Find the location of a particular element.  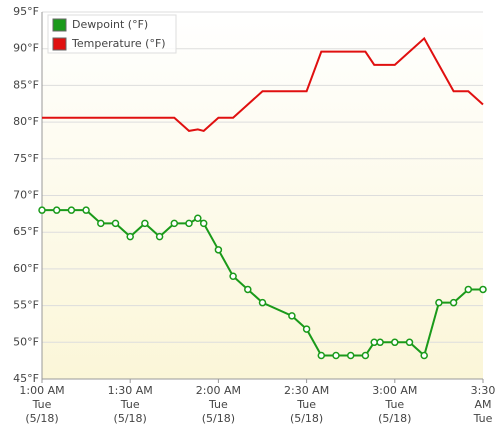

x-tick-label: 3:00 AM is located at coordinates (394, 390).